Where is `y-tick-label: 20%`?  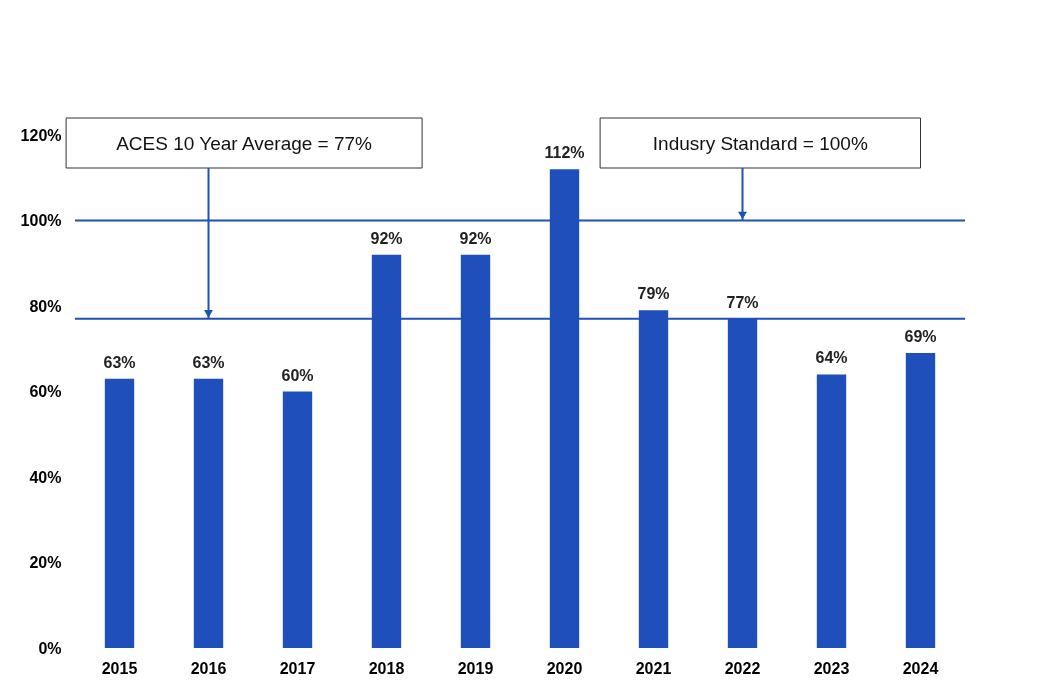
y-tick-label: 20% is located at coordinates (45, 562).